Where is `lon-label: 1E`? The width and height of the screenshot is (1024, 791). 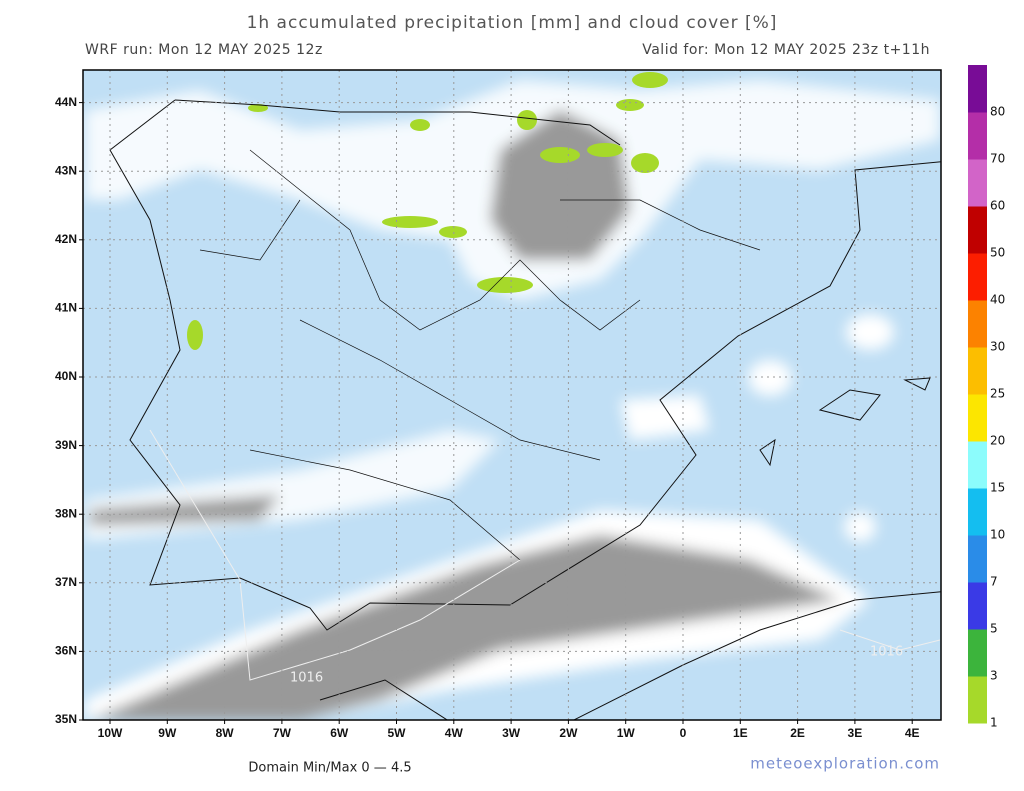 lon-label: 1E is located at coordinates (740, 733).